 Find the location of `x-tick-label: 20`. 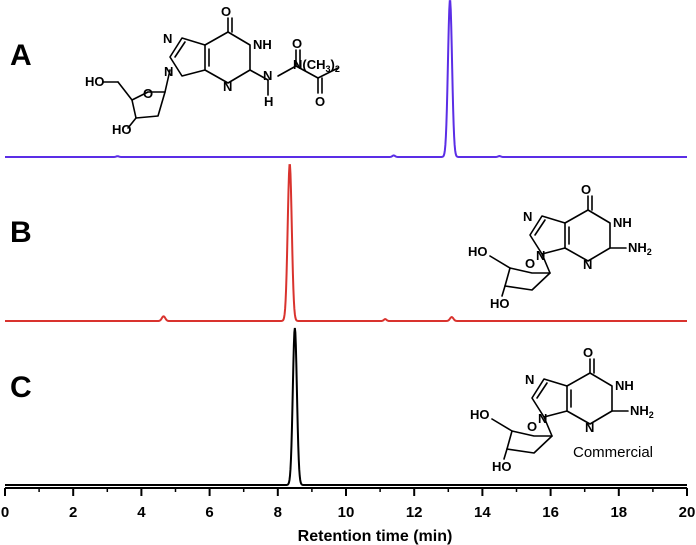

x-tick-label: 20 is located at coordinates (687, 512).